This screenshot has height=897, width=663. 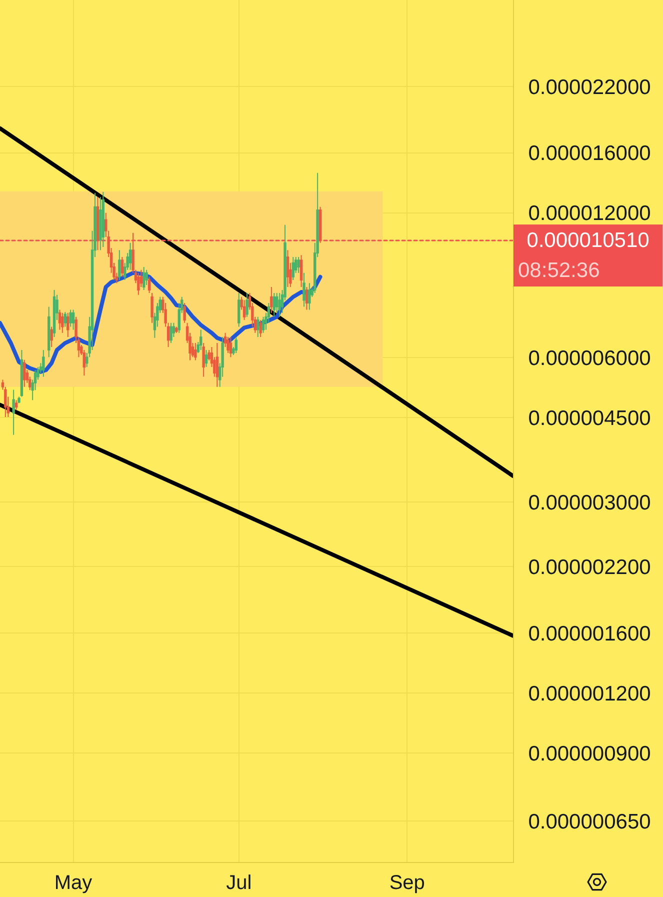 I want to click on y-tick-label: 0.000003000, so click(x=589, y=502).